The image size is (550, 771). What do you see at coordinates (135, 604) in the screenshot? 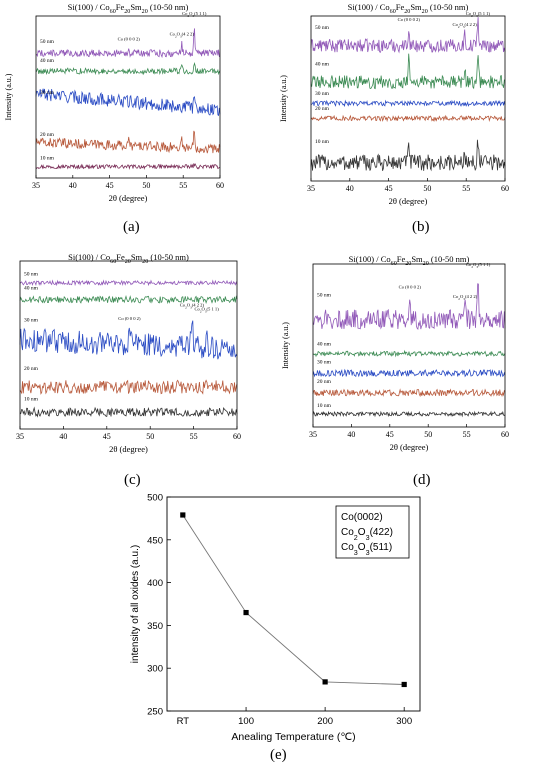
I see `y-axis-label: intensity of all oxides (a.u.)` at bounding box center [135, 604].